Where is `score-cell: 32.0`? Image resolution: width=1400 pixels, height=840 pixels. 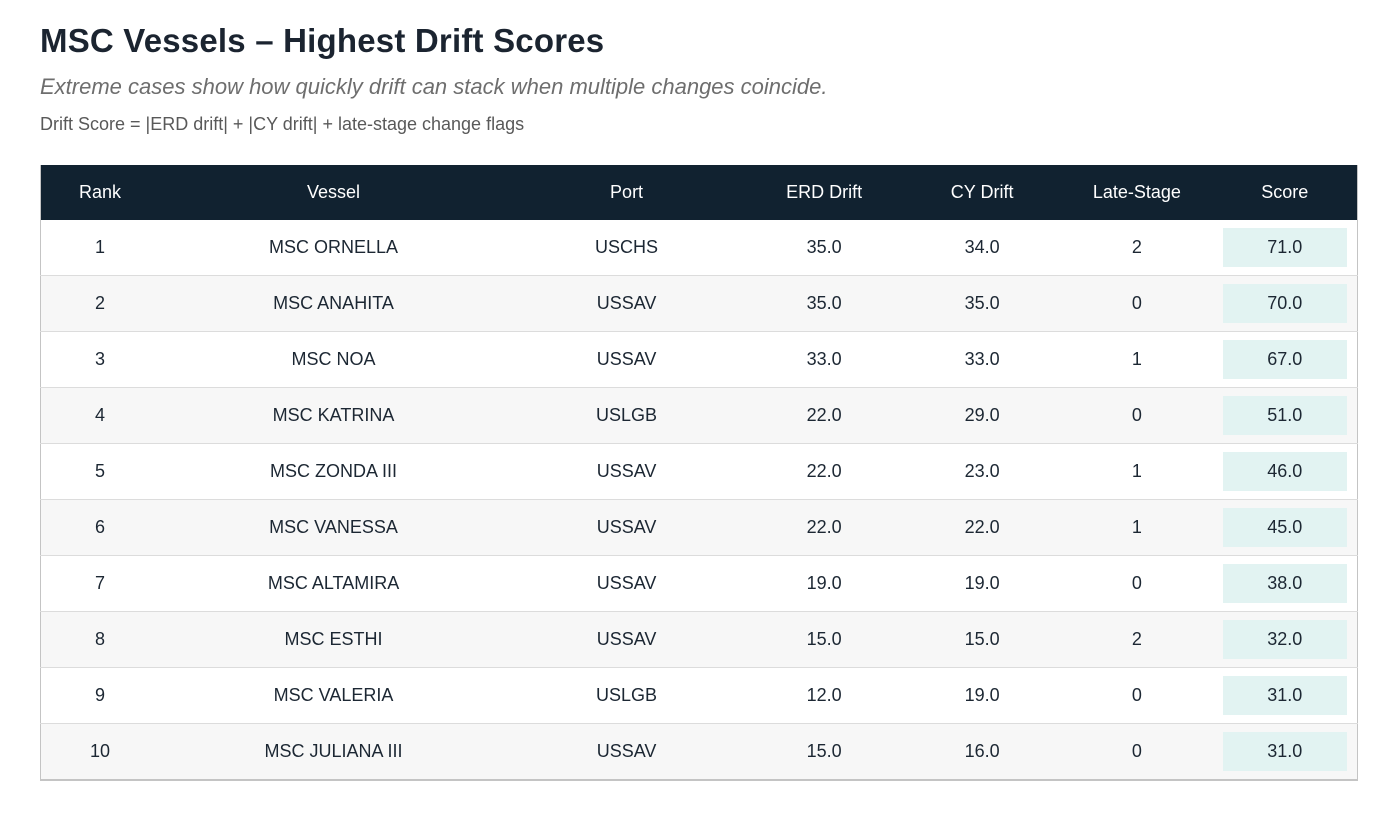
score-cell: 32.0 is located at coordinates (1285, 639).